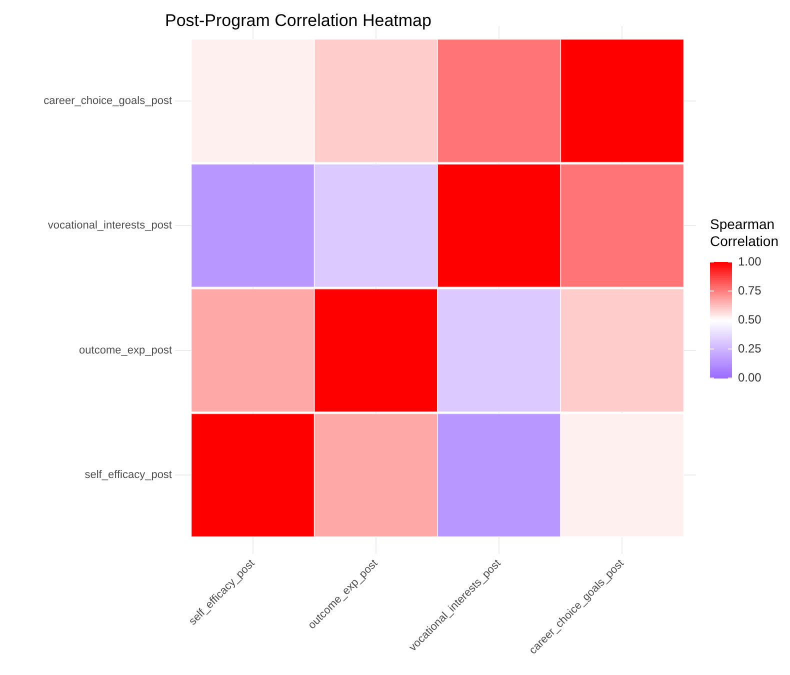 Image resolution: width=790 pixels, height=675 pixels. What do you see at coordinates (125, 350) in the screenshot?
I see `y-tick-label: outcome_exp_post` at bounding box center [125, 350].